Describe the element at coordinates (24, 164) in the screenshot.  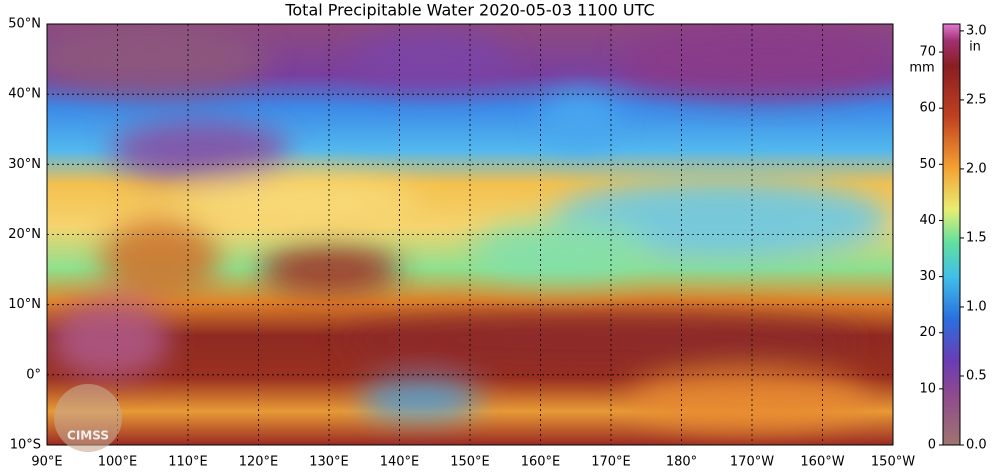
I see `lat-label: 30°N` at that location.